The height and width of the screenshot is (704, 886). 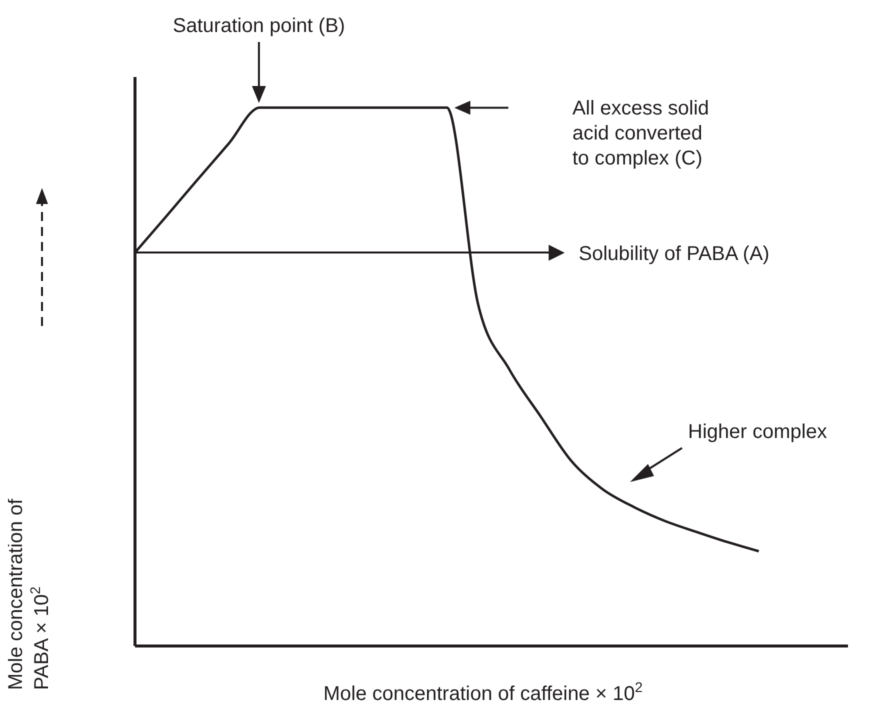 What do you see at coordinates (483, 691) in the screenshot?
I see `x-axis-title: Mole concentration of caffeine × 10$^{2}$` at bounding box center [483, 691].